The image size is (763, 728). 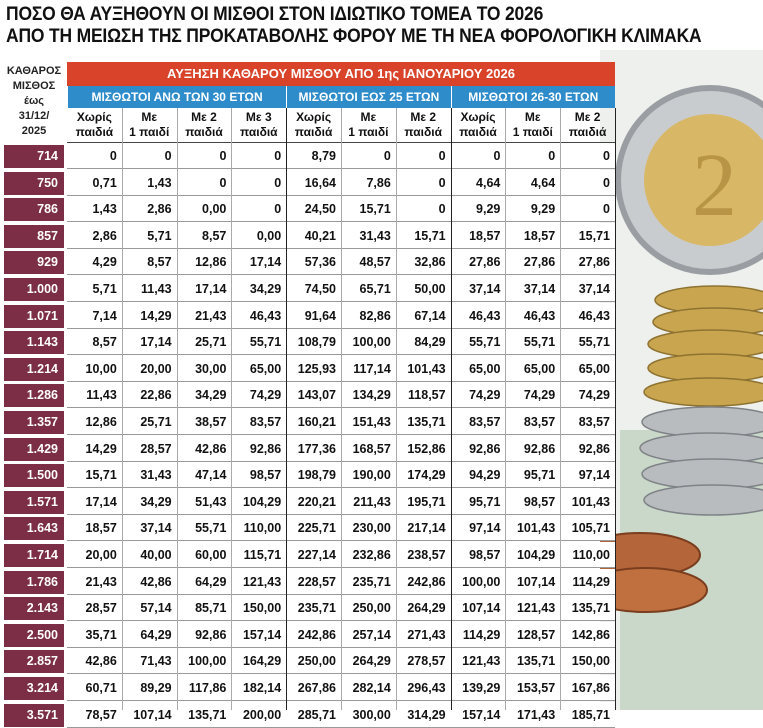 What do you see at coordinates (423, 315) in the screenshot?
I see `value-cell: 67,14` at bounding box center [423, 315].